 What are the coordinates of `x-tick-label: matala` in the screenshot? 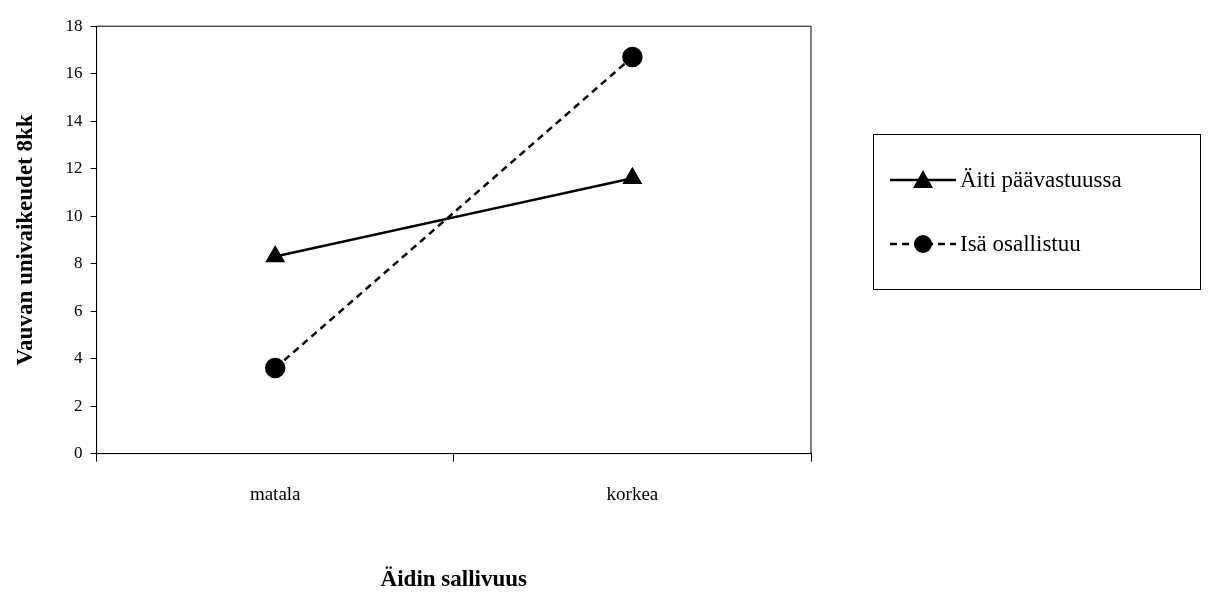 It's located at (275, 493).